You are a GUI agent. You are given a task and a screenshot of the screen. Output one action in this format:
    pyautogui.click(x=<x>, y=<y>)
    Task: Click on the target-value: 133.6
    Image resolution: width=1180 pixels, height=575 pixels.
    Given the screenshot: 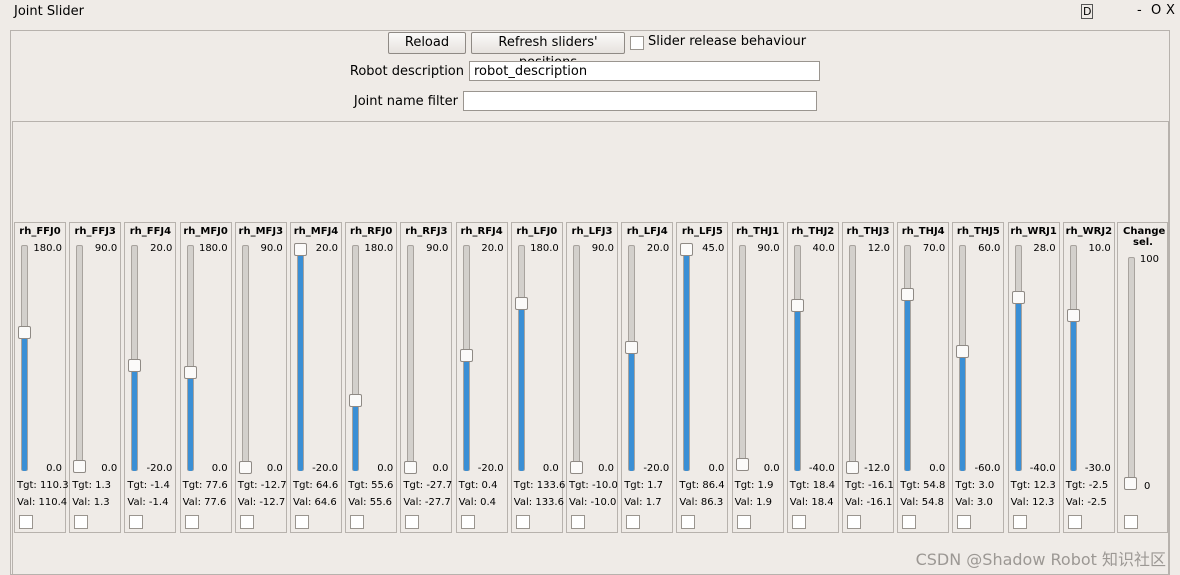 What is the action you would take?
    pyautogui.click(x=551, y=485)
    